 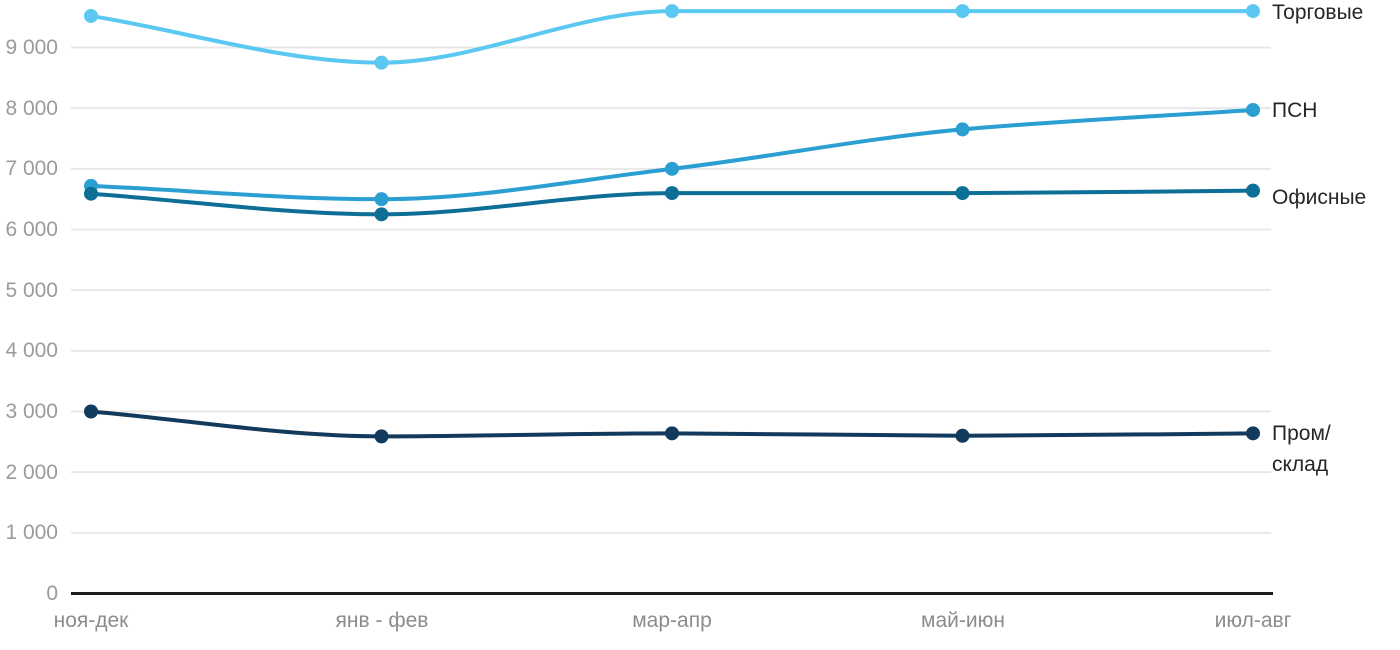 I want to click on y-axis-tick-label: 6 000, so click(x=31, y=229).